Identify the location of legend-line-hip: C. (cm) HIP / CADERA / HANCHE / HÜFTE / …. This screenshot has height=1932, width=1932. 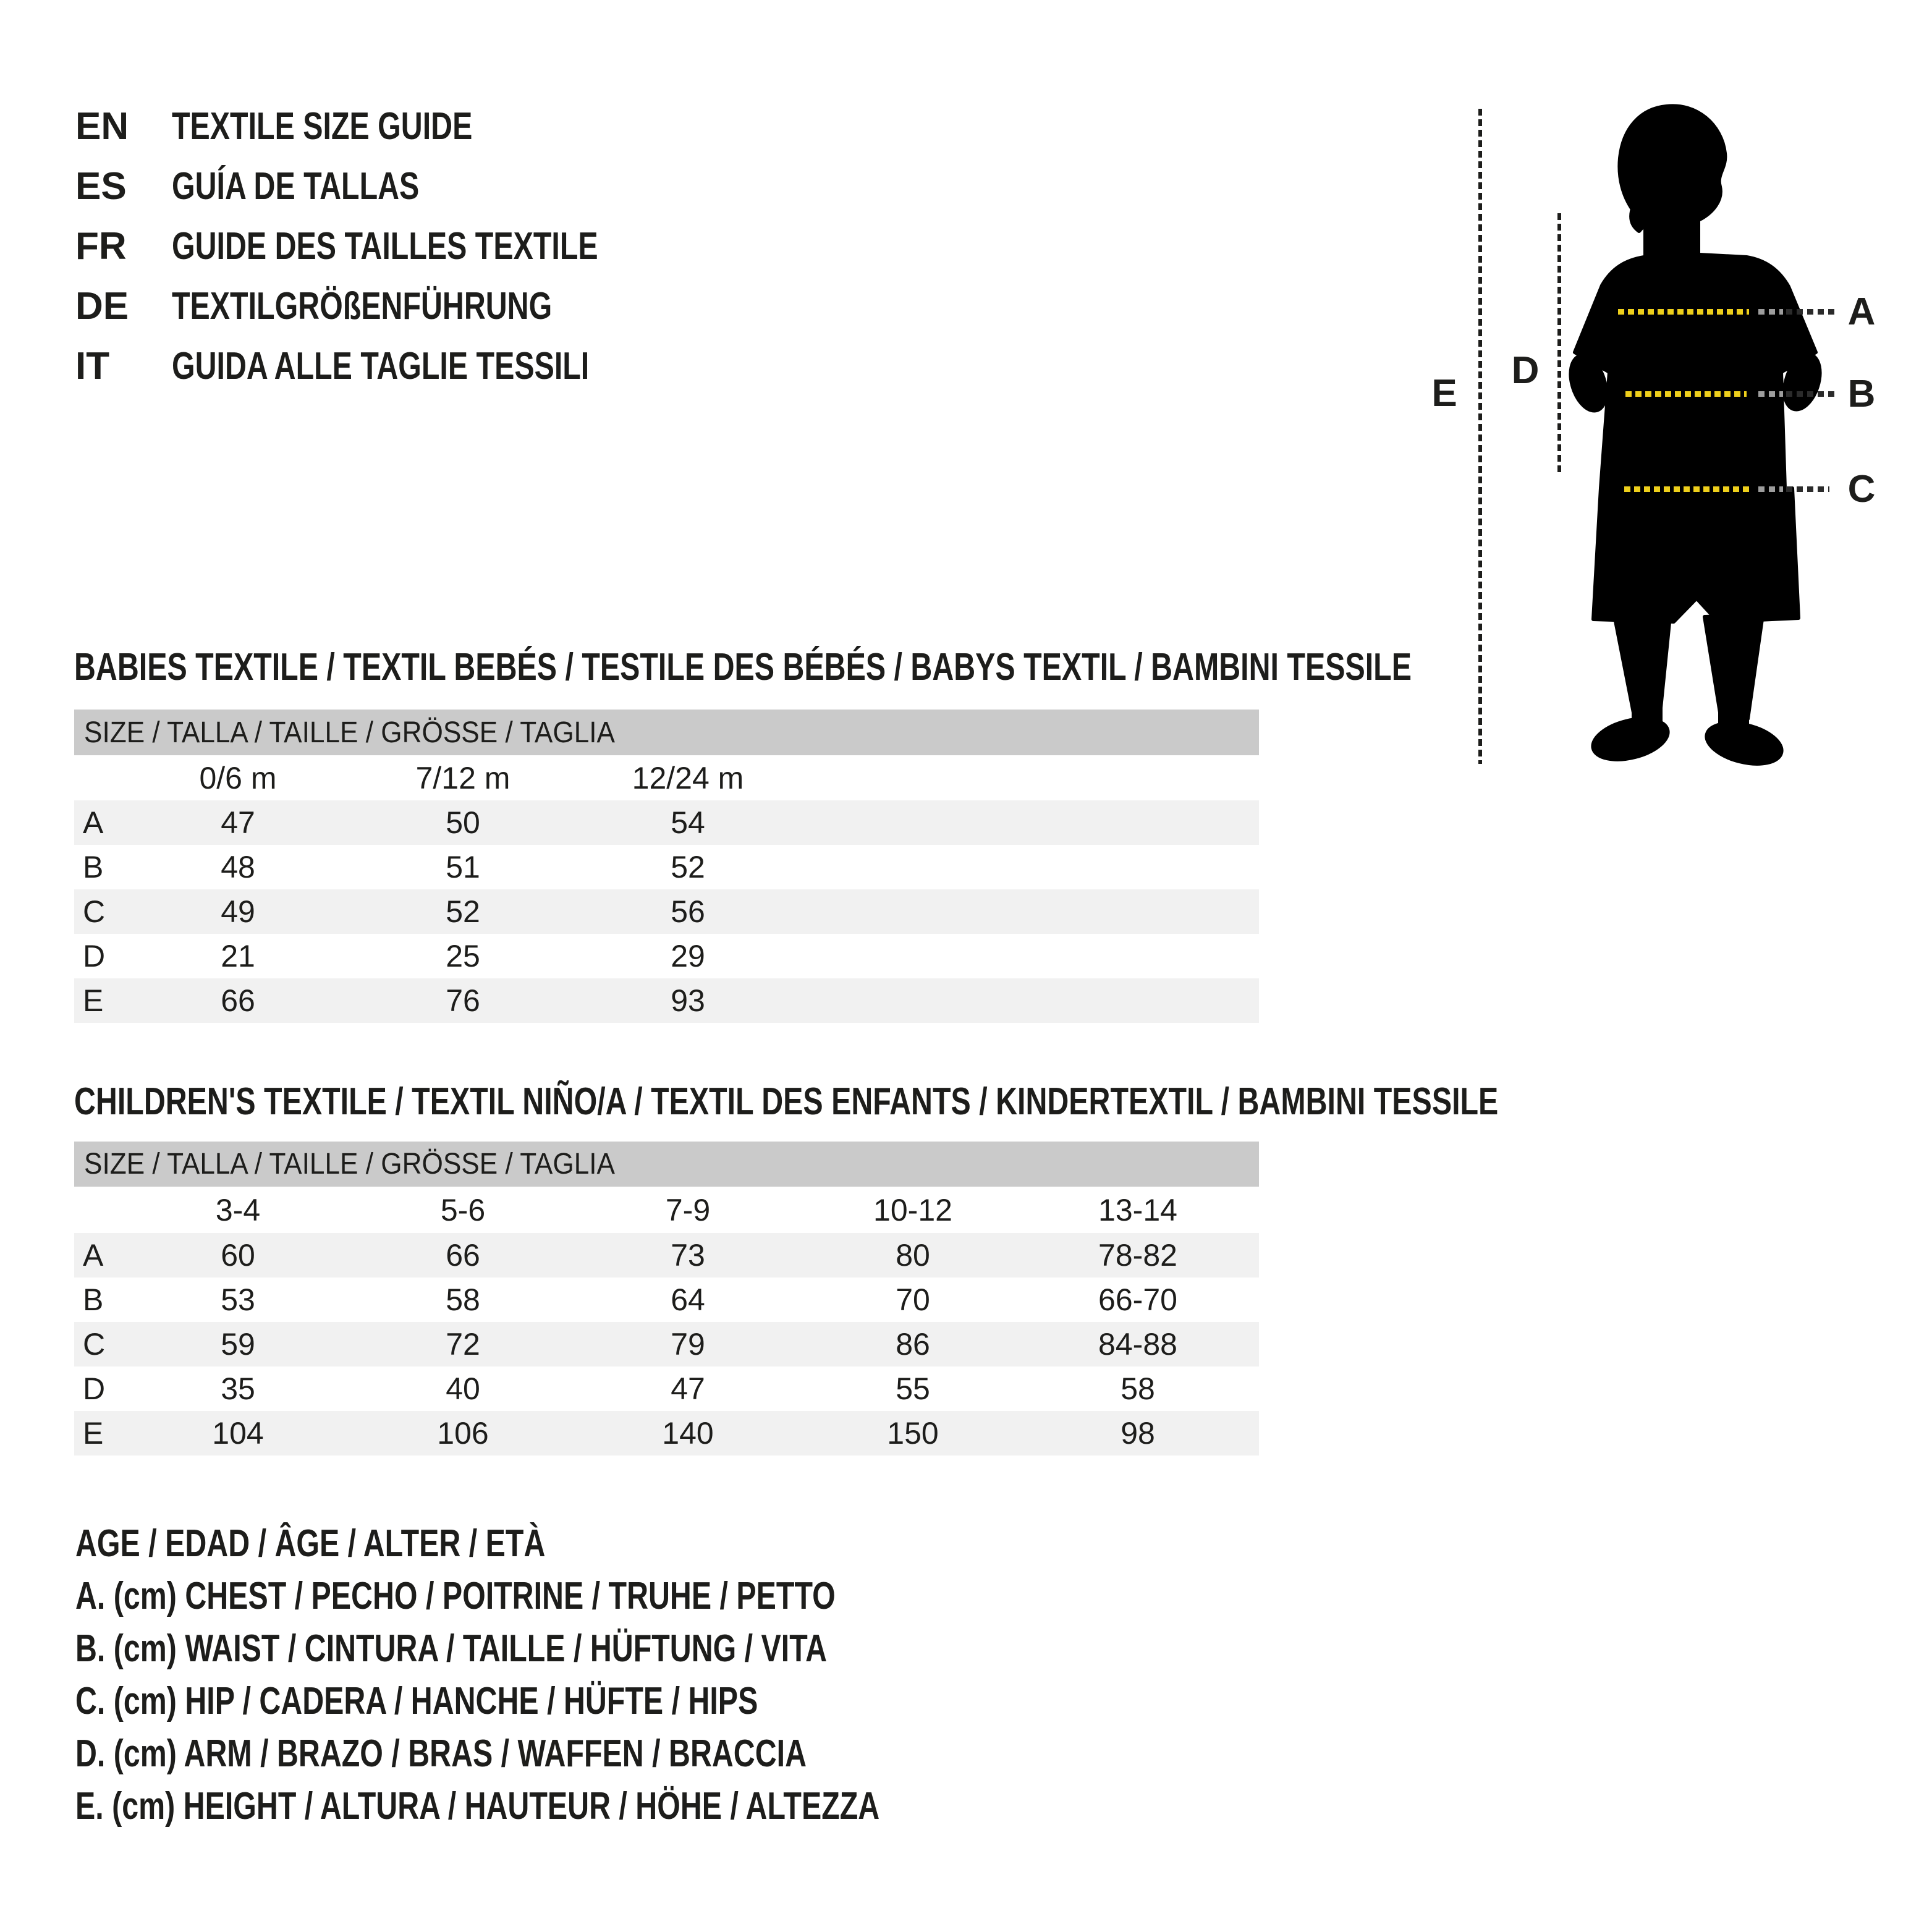
(513, 1701).